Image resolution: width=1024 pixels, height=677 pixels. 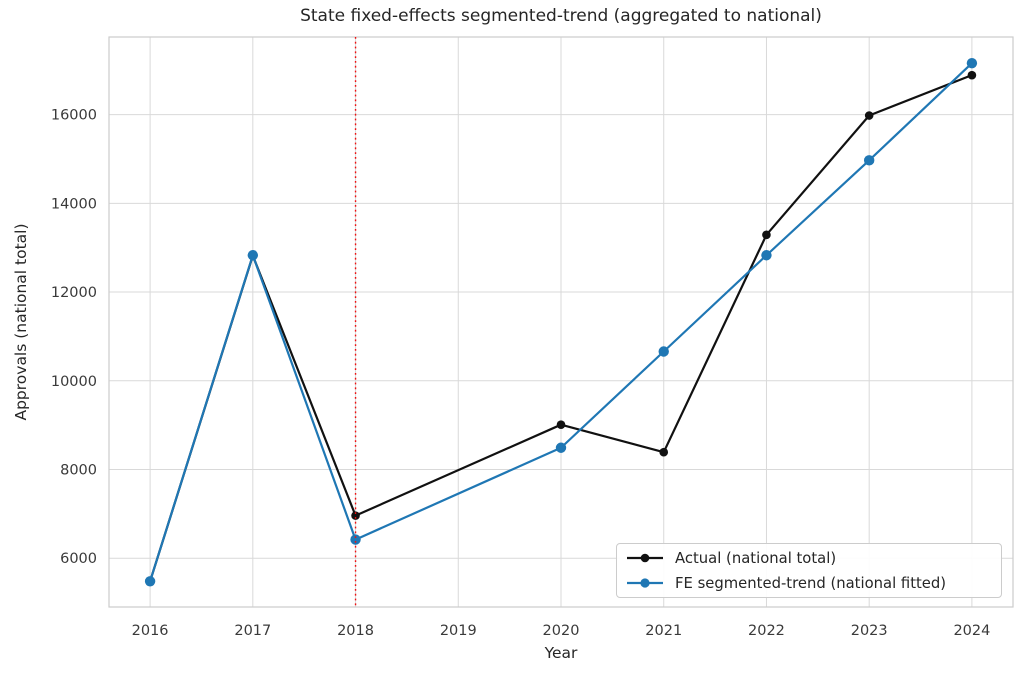 I want to click on legend-item-actual: Actual (national total), so click(x=813, y=558).